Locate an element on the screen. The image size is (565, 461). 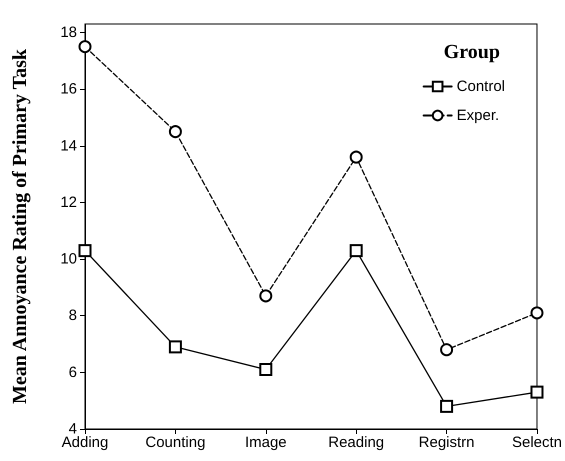
x-tick-label: Selectn is located at coordinates (537, 442).